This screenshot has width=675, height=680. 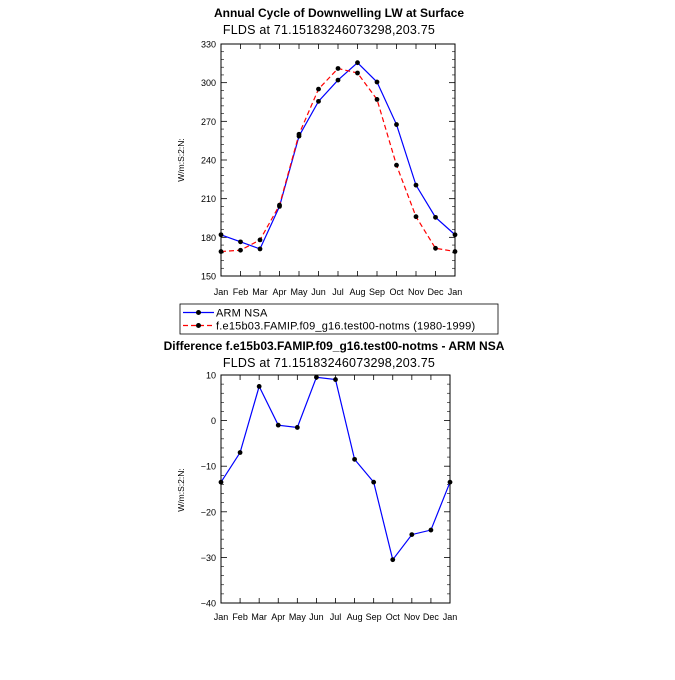 What do you see at coordinates (208, 83) in the screenshot?
I see `y-tick-label: 300` at bounding box center [208, 83].